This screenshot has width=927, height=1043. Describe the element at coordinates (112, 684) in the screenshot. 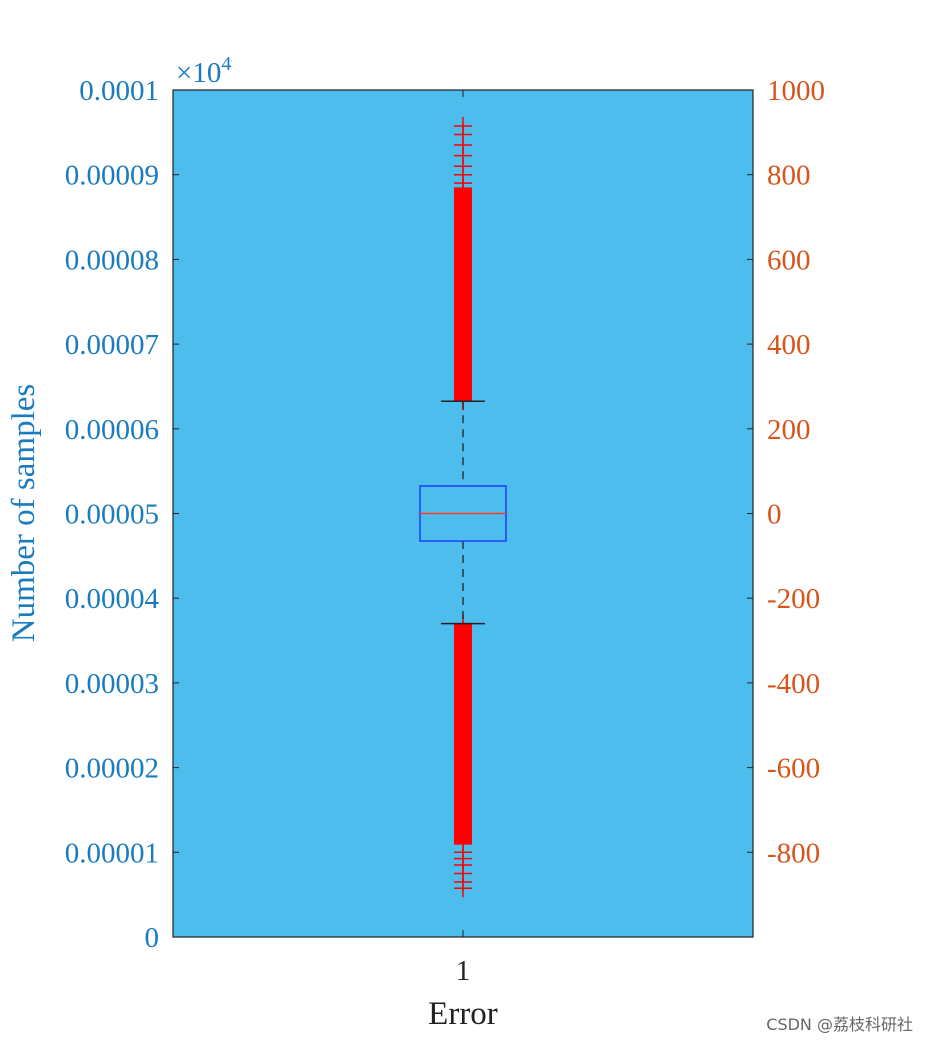

I see `left-tick-label: 0.00003` at that location.